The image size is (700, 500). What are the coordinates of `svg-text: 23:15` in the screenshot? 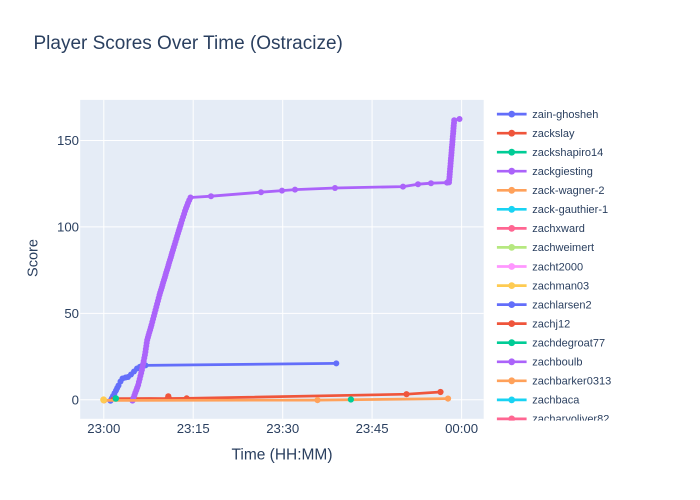 It's located at (193, 428).